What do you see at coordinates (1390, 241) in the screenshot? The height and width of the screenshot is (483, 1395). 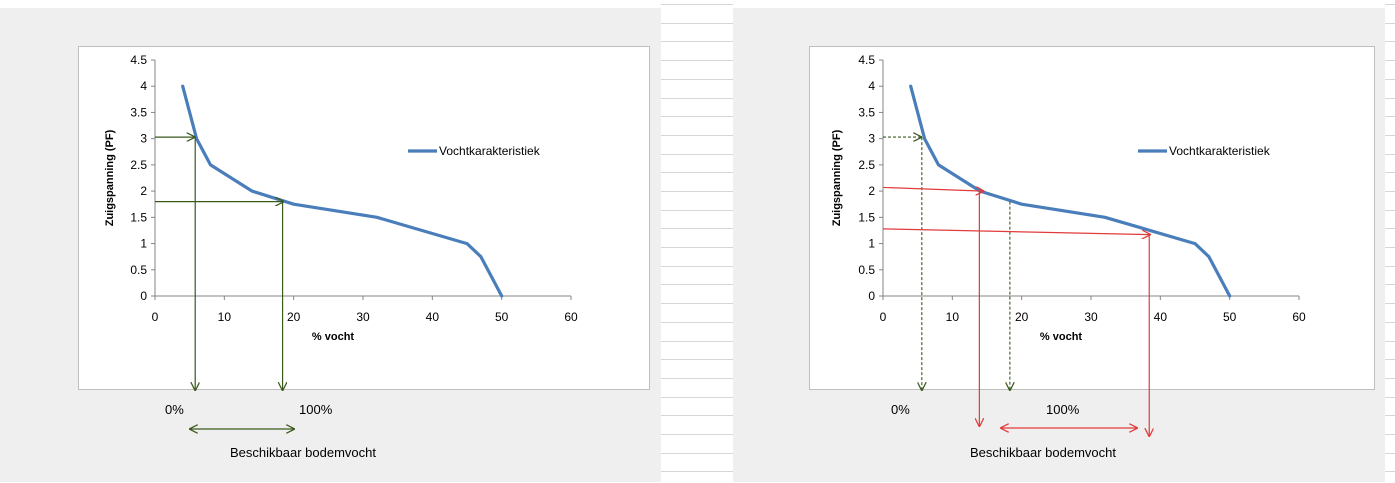 I see `spreadsheet-edge` at bounding box center [1390, 241].